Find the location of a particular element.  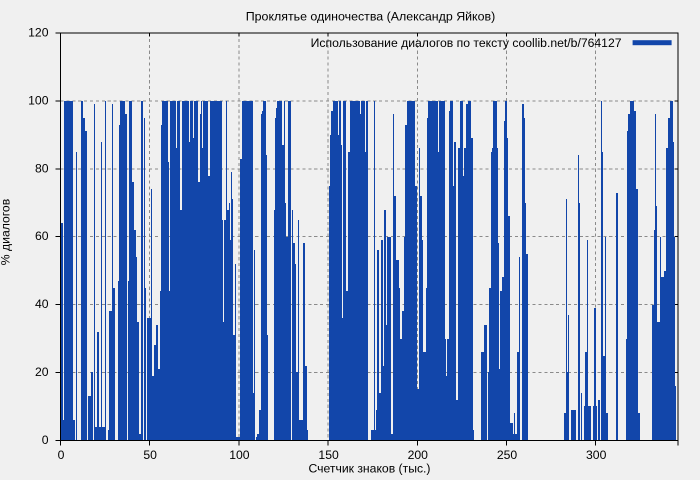

svg-text: 150 is located at coordinates (328, 455).